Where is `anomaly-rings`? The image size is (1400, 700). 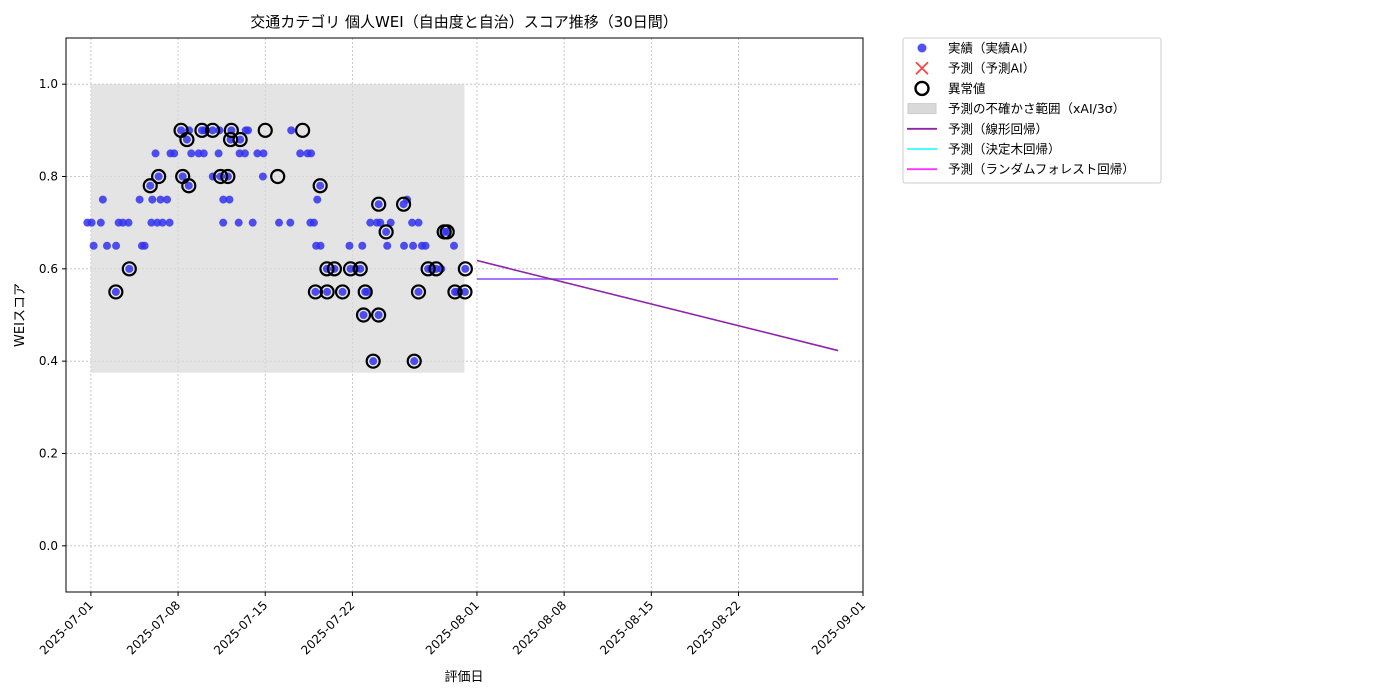 anomaly-rings is located at coordinates (290, 245).